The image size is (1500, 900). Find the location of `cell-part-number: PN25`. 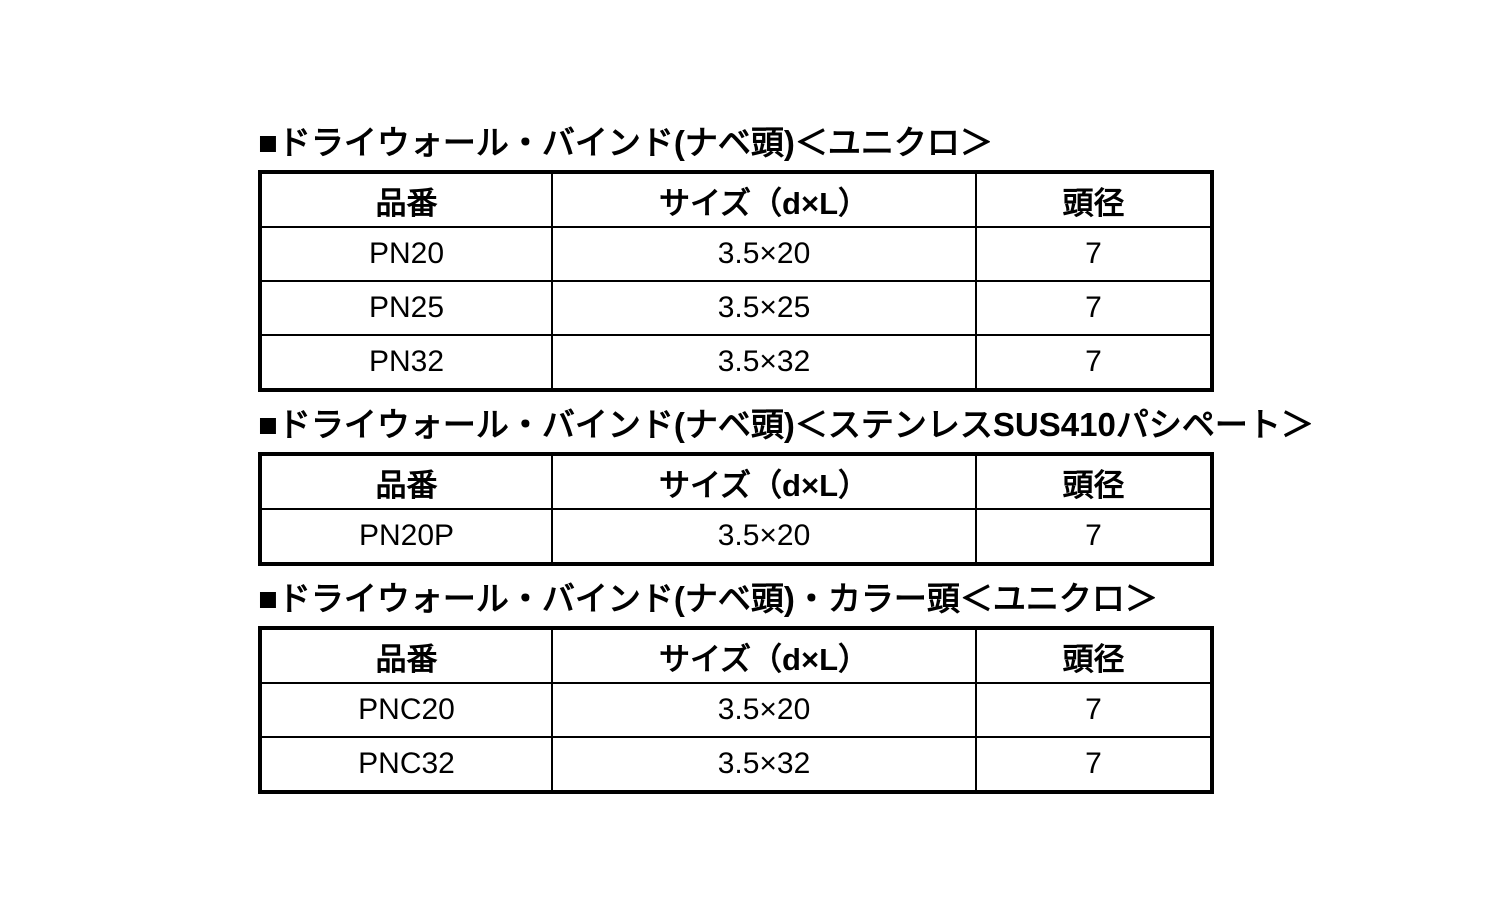

cell-part-number: PN25 is located at coordinates (406, 308).